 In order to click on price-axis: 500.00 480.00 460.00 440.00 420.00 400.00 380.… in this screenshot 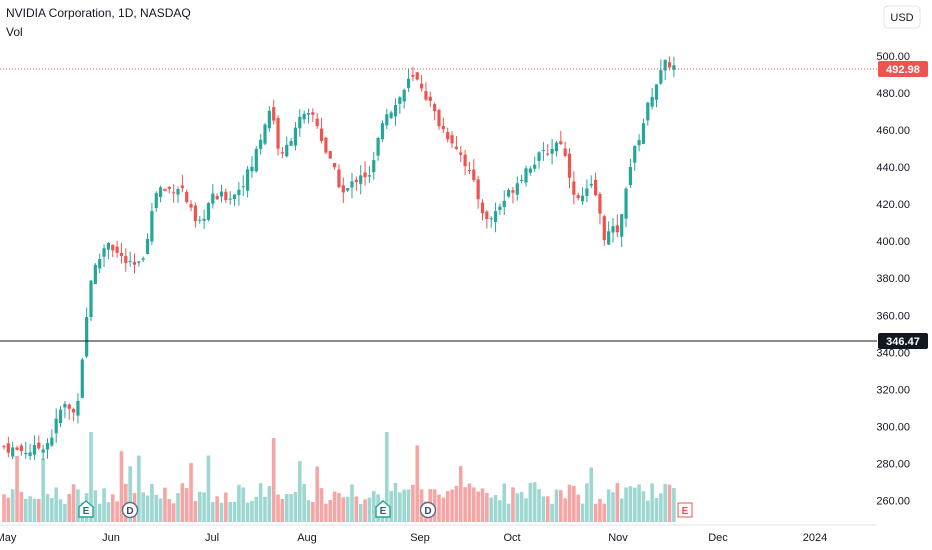, I will do `click(902, 279)`.